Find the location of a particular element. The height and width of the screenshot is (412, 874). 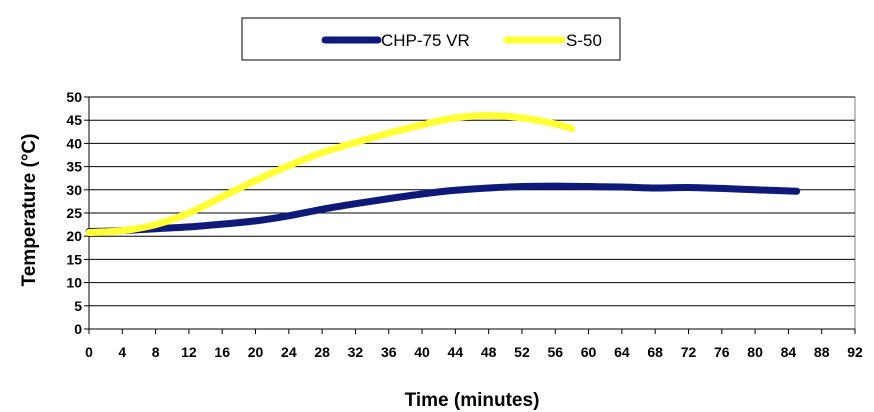

x-tick-label-36: 36 is located at coordinates (389, 352).